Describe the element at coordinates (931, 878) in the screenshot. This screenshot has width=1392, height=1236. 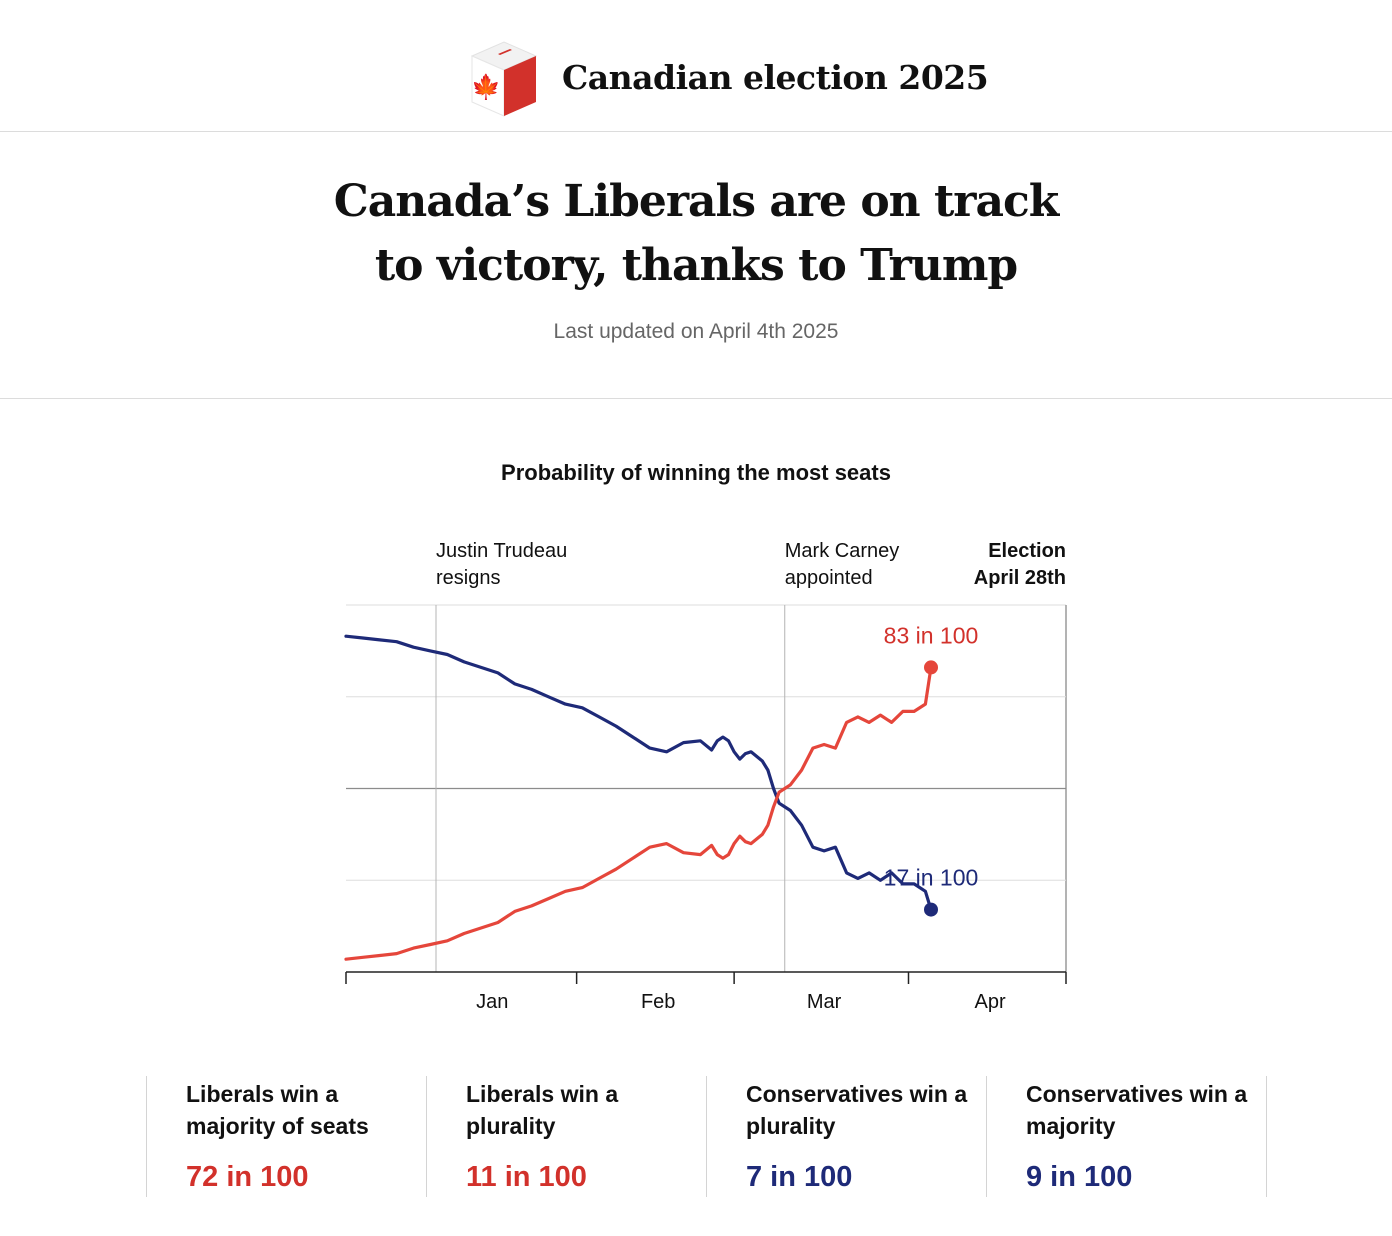
I see `conservative-end-label: 17 in 100` at that location.